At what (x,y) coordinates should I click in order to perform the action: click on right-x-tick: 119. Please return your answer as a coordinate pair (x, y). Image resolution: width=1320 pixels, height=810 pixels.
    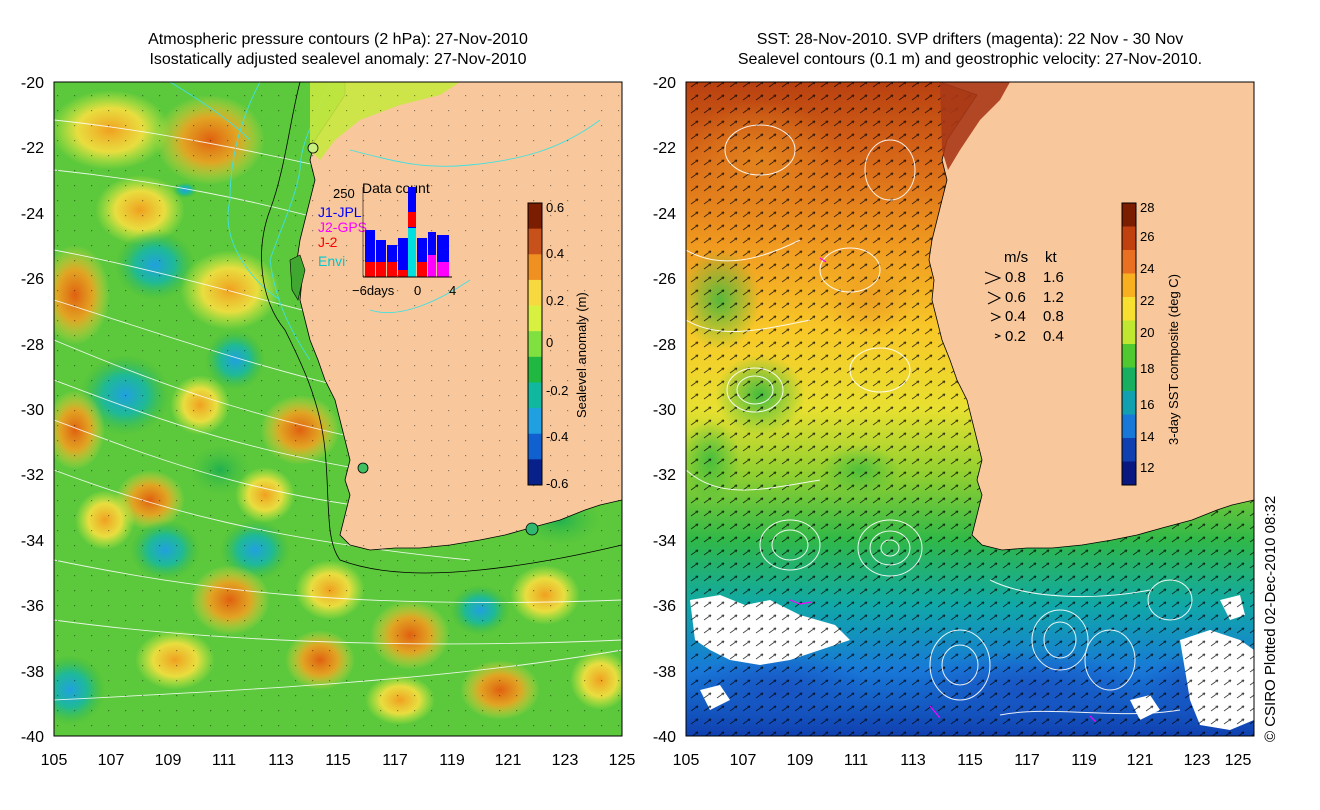
    Looking at the image, I should click on (1084, 760).